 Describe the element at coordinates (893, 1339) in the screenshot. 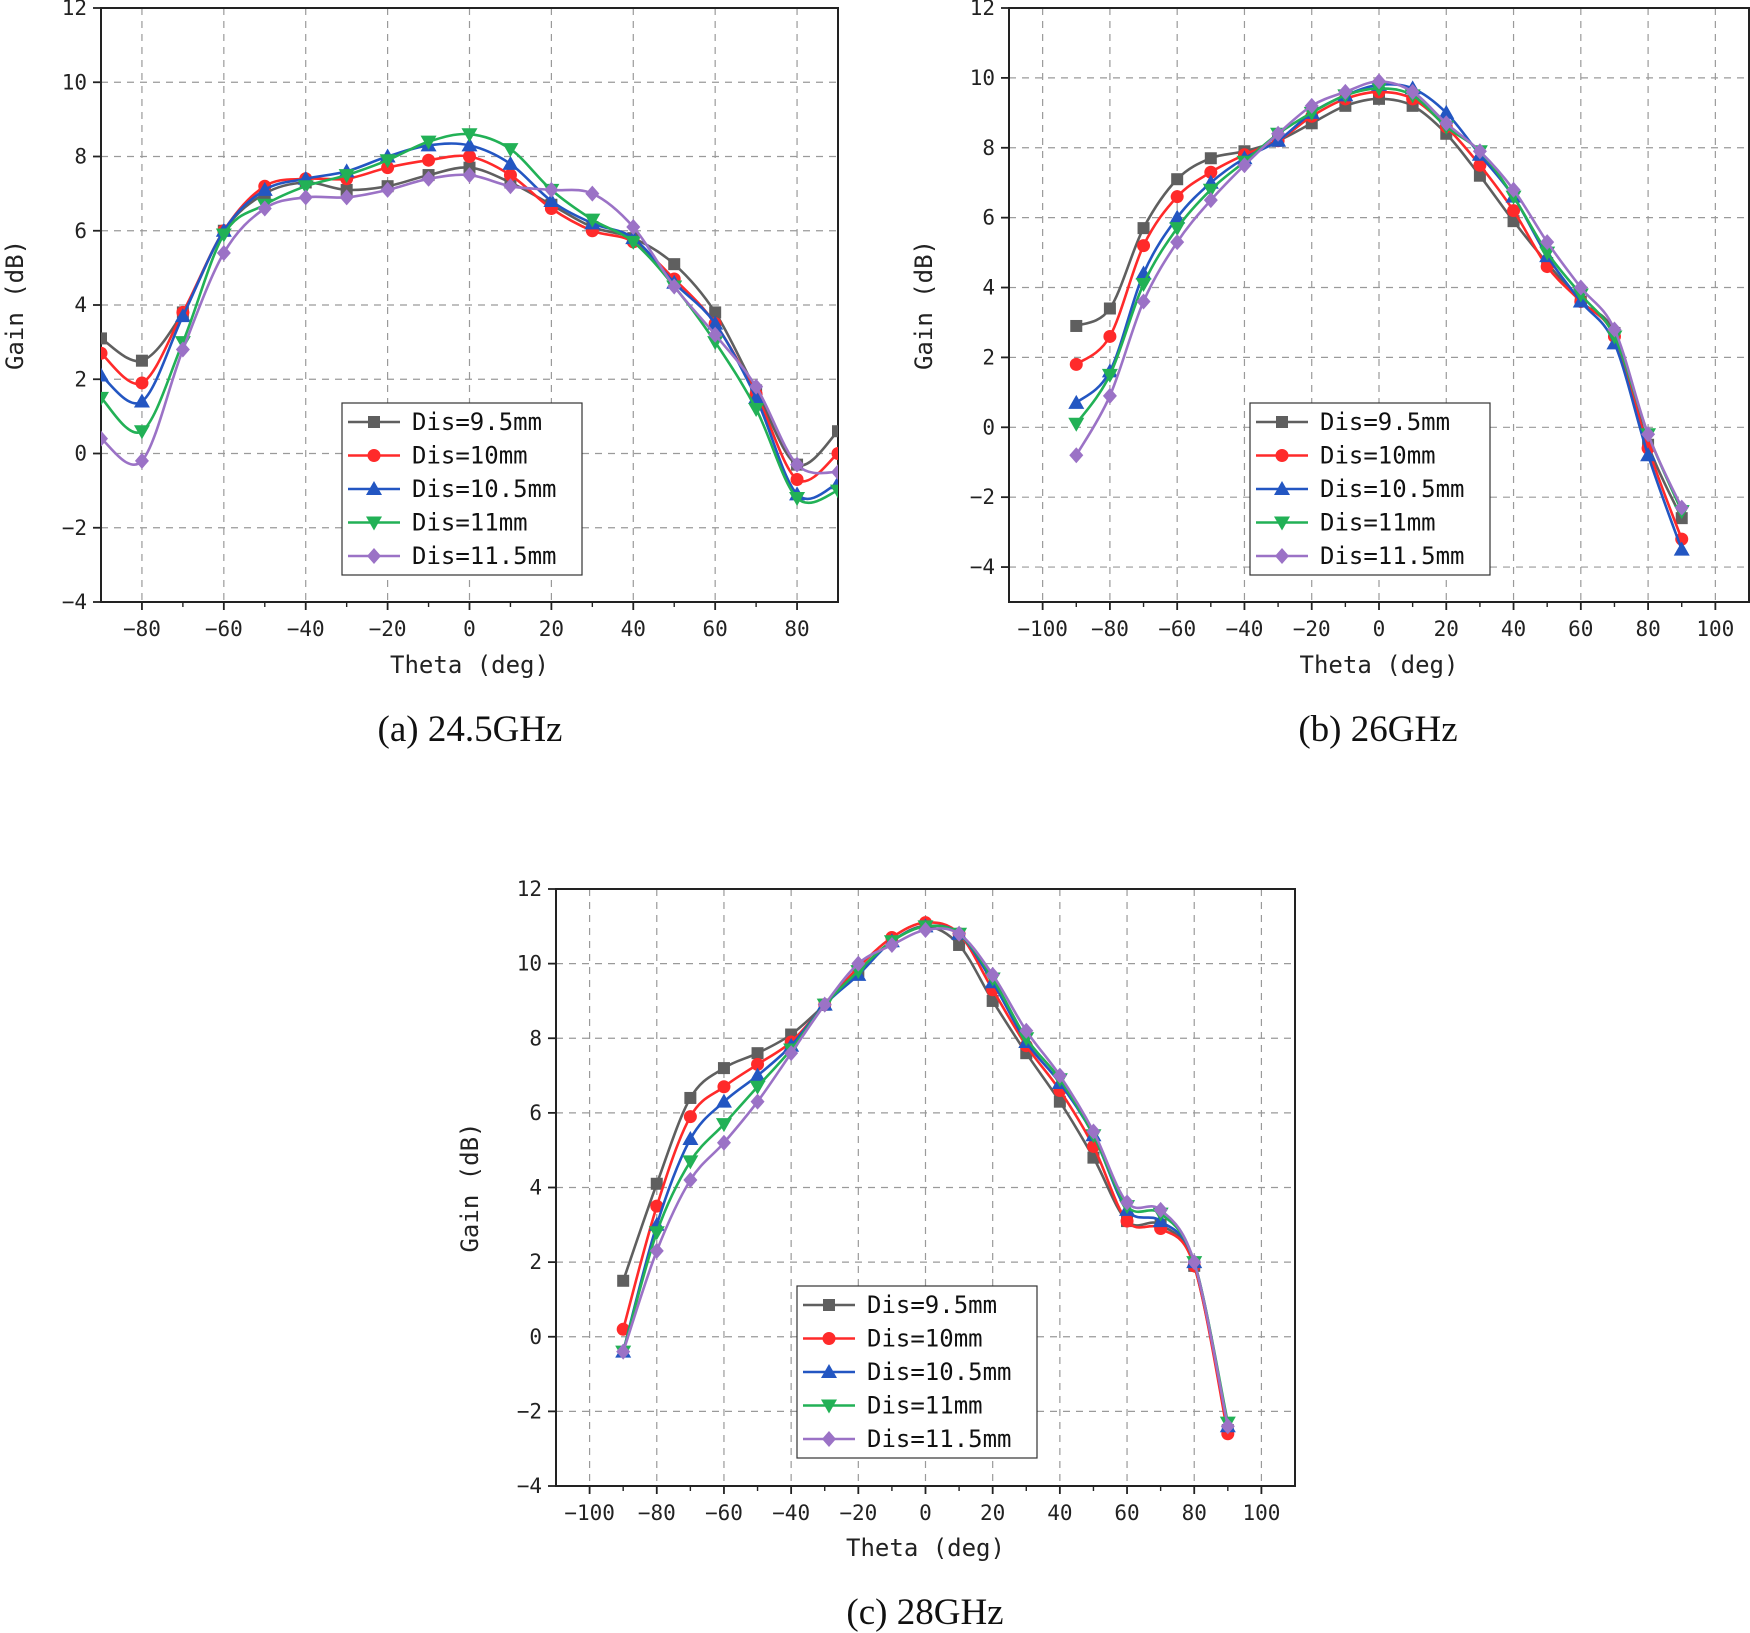

I see `legend-item: Dis=10mm` at that location.